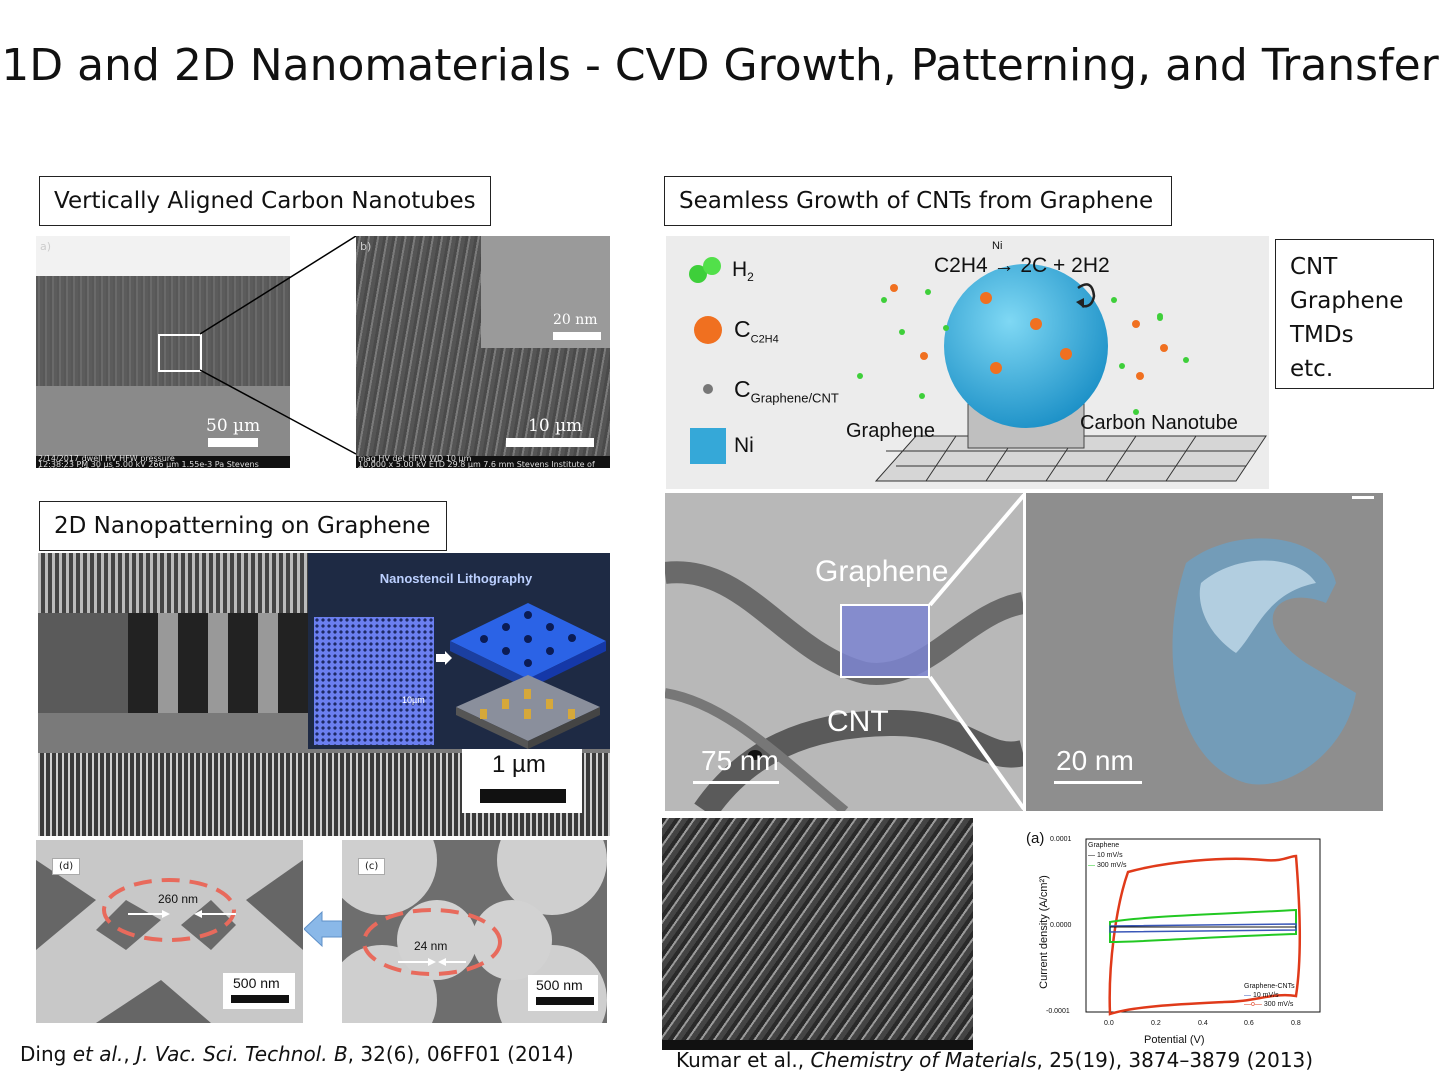 The width and height of the screenshot is (1440, 1080). Describe the element at coordinates (1022, 265) in the screenshot. I see `reaction-equation: C2H4 → 2C + 2H2` at that location.